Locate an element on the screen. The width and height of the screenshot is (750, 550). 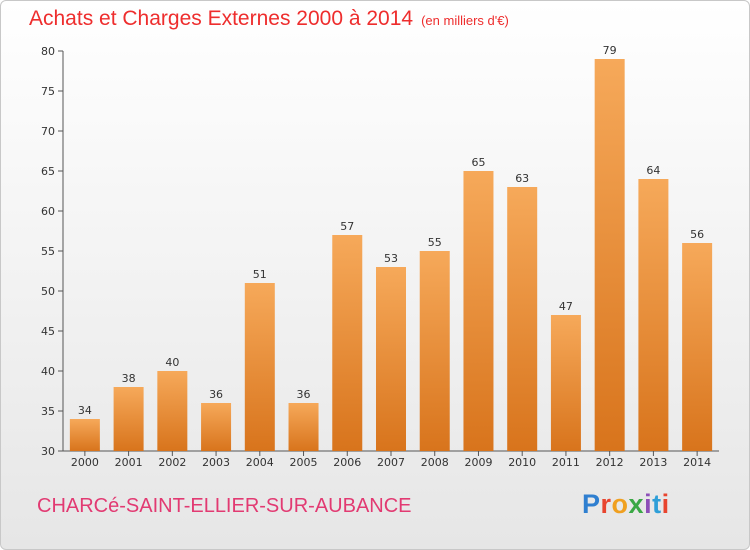
logo-letter: x is located at coordinates (636, 504).